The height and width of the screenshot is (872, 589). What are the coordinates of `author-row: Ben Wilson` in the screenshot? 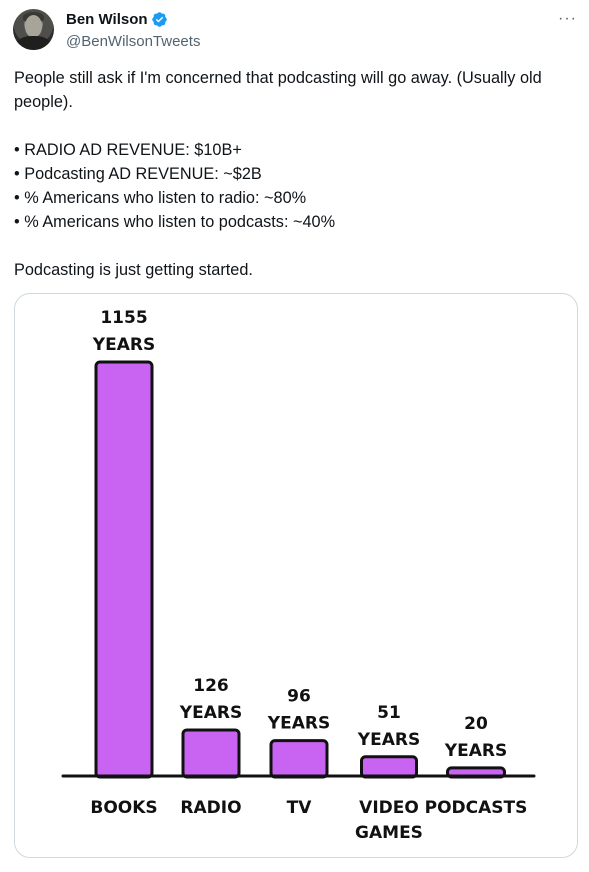 It's located at (117, 19).